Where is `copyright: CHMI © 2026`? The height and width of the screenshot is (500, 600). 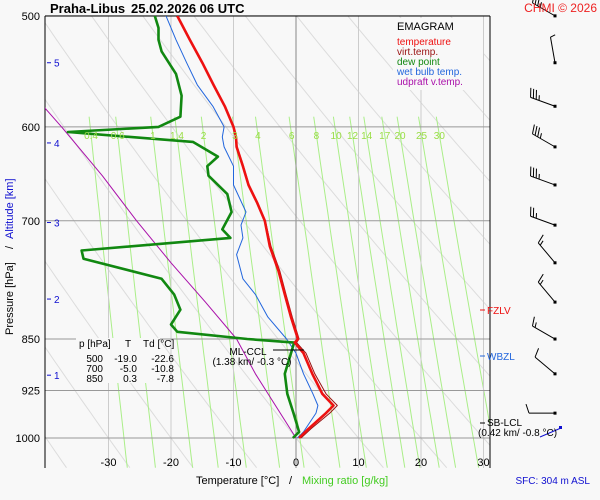 copyright: CHMI © 2026 is located at coordinates (560, 8).